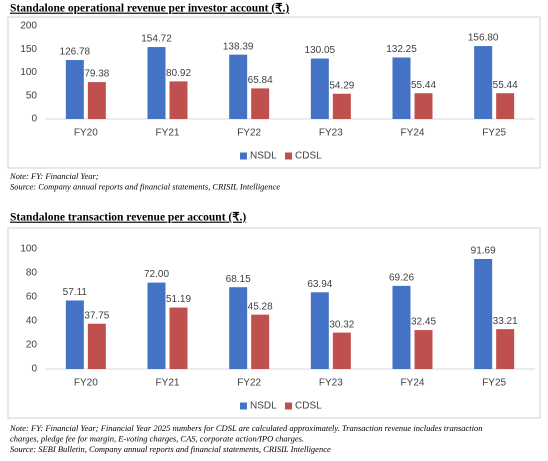 The width and height of the screenshot is (548, 461). Describe the element at coordinates (260, 306) in the screenshot. I see `value-label: 45.28` at that location.